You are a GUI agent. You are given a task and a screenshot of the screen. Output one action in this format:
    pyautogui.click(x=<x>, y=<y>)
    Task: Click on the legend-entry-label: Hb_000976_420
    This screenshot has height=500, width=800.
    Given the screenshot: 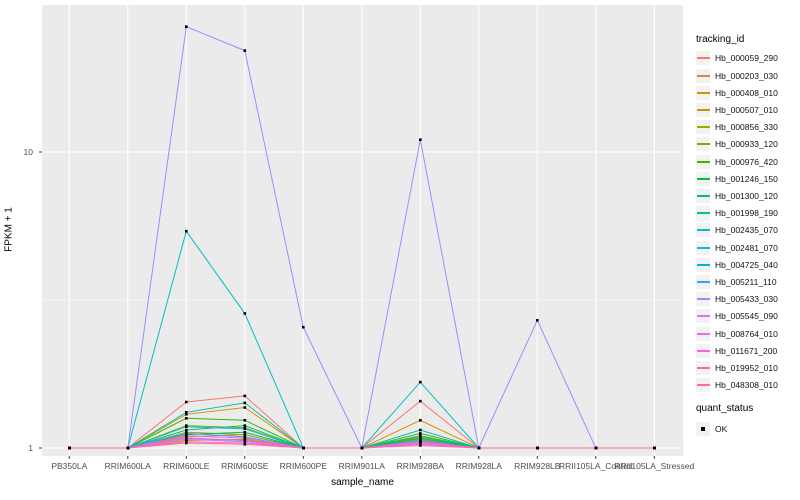 What is the action you would take?
    pyautogui.click(x=746, y=161)
    